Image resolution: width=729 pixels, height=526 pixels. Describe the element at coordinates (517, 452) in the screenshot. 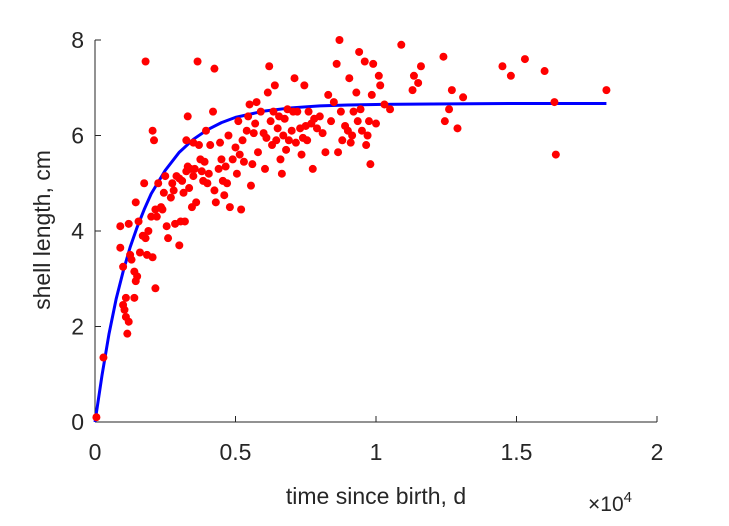

I see `x-tick-label: 1.5` at that location.